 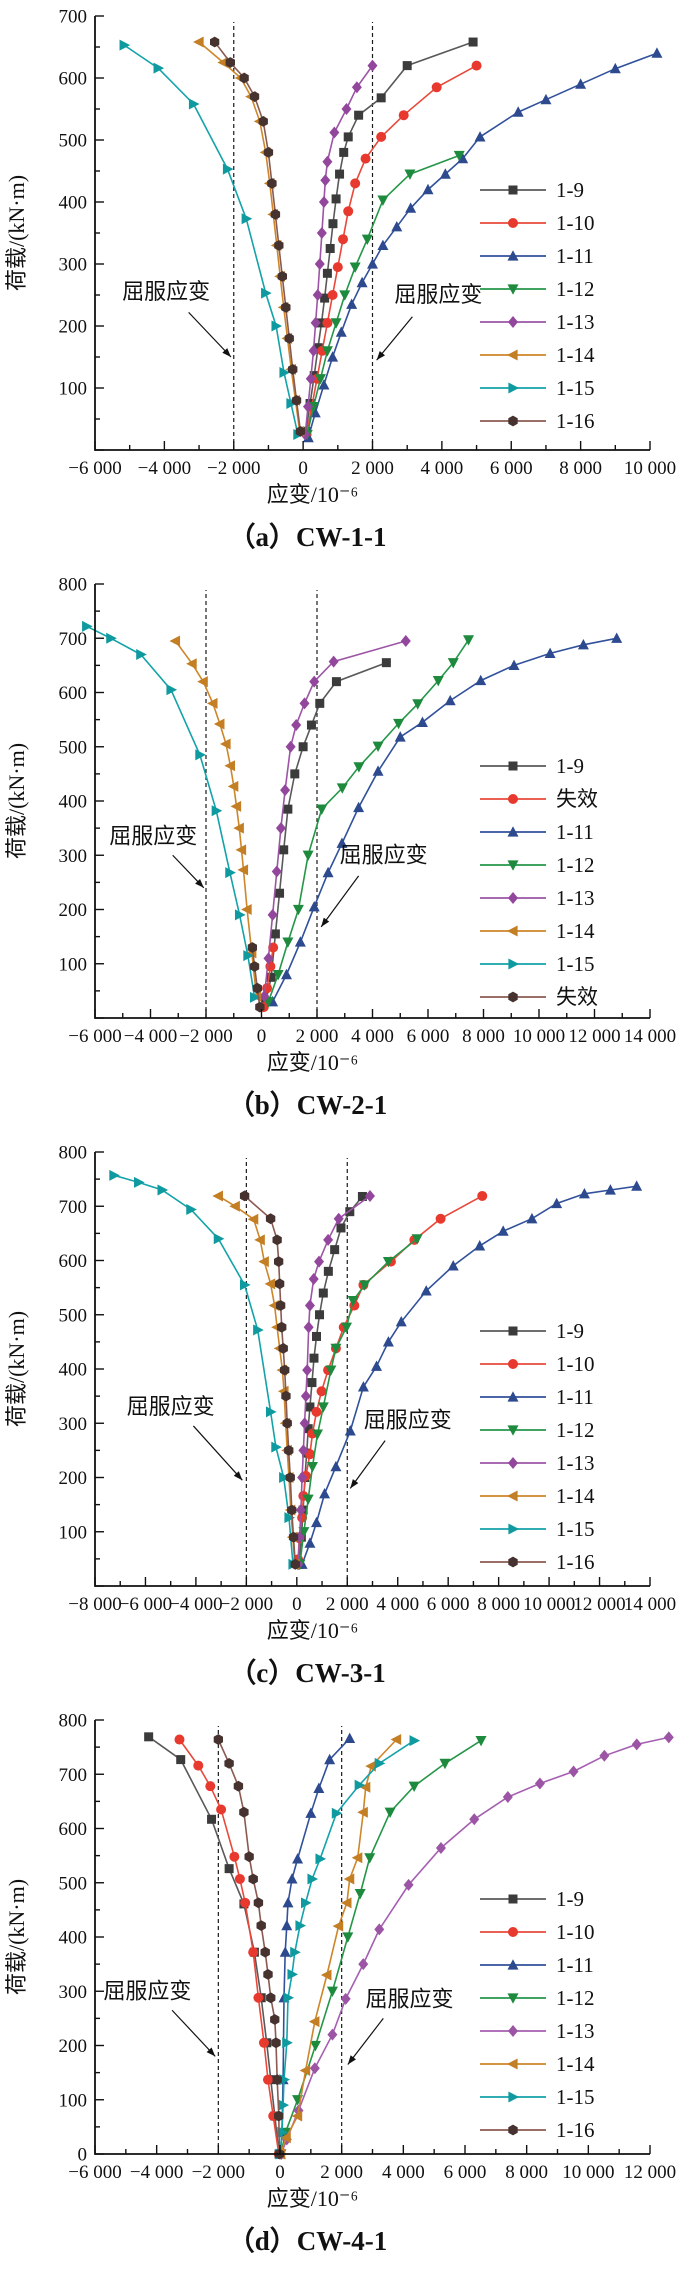 I want to click on y-tick-label: 700, so click(x=73, y=1207).